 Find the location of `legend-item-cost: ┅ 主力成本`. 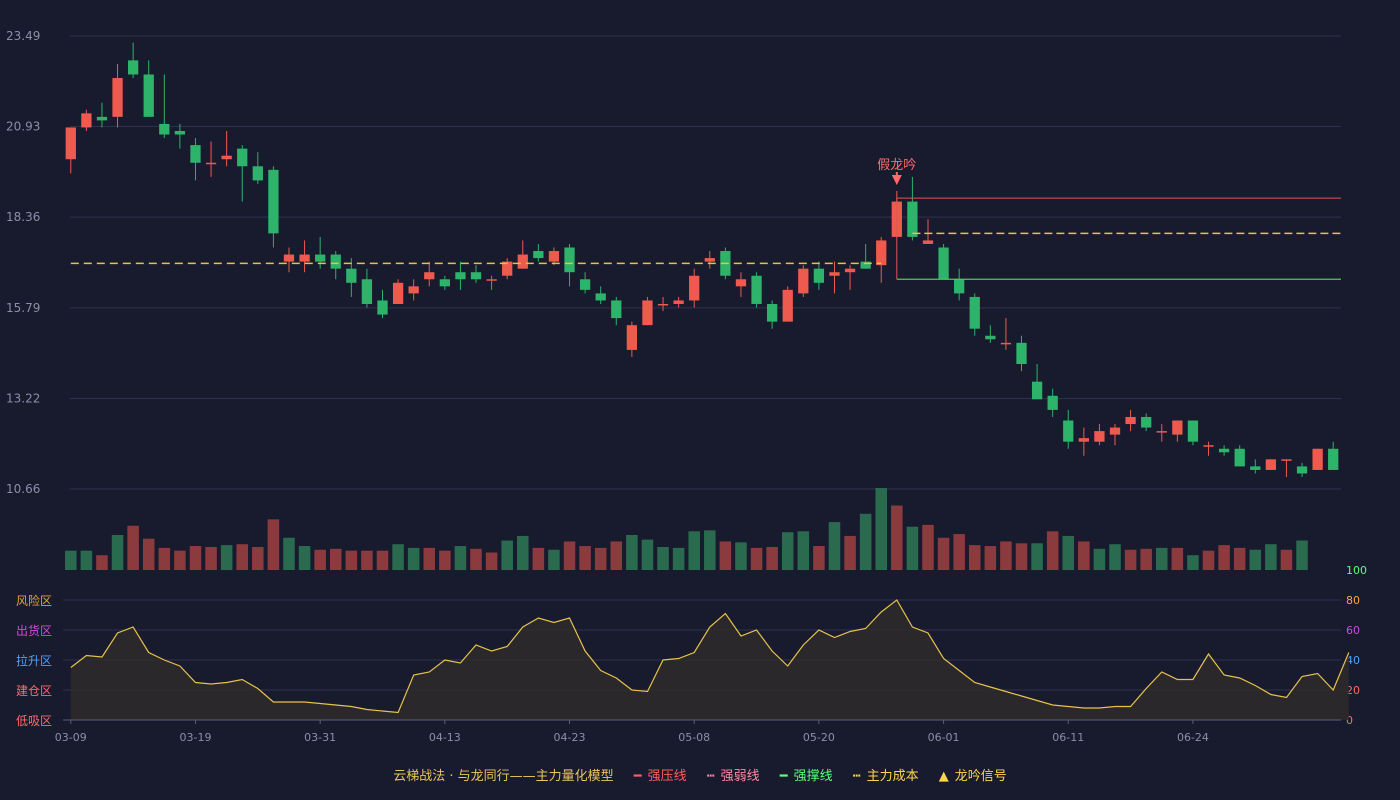

legend-item-cost: ┅ 主力成本 is located at coordinates (886, 774).